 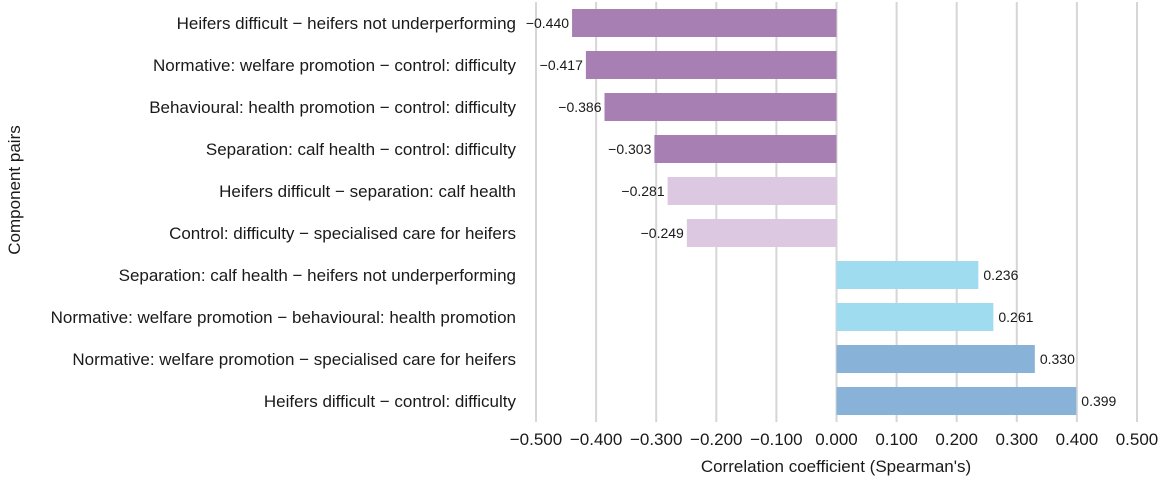 I want to click on bar-value-label: −0.417, so click(x=561, y=65).